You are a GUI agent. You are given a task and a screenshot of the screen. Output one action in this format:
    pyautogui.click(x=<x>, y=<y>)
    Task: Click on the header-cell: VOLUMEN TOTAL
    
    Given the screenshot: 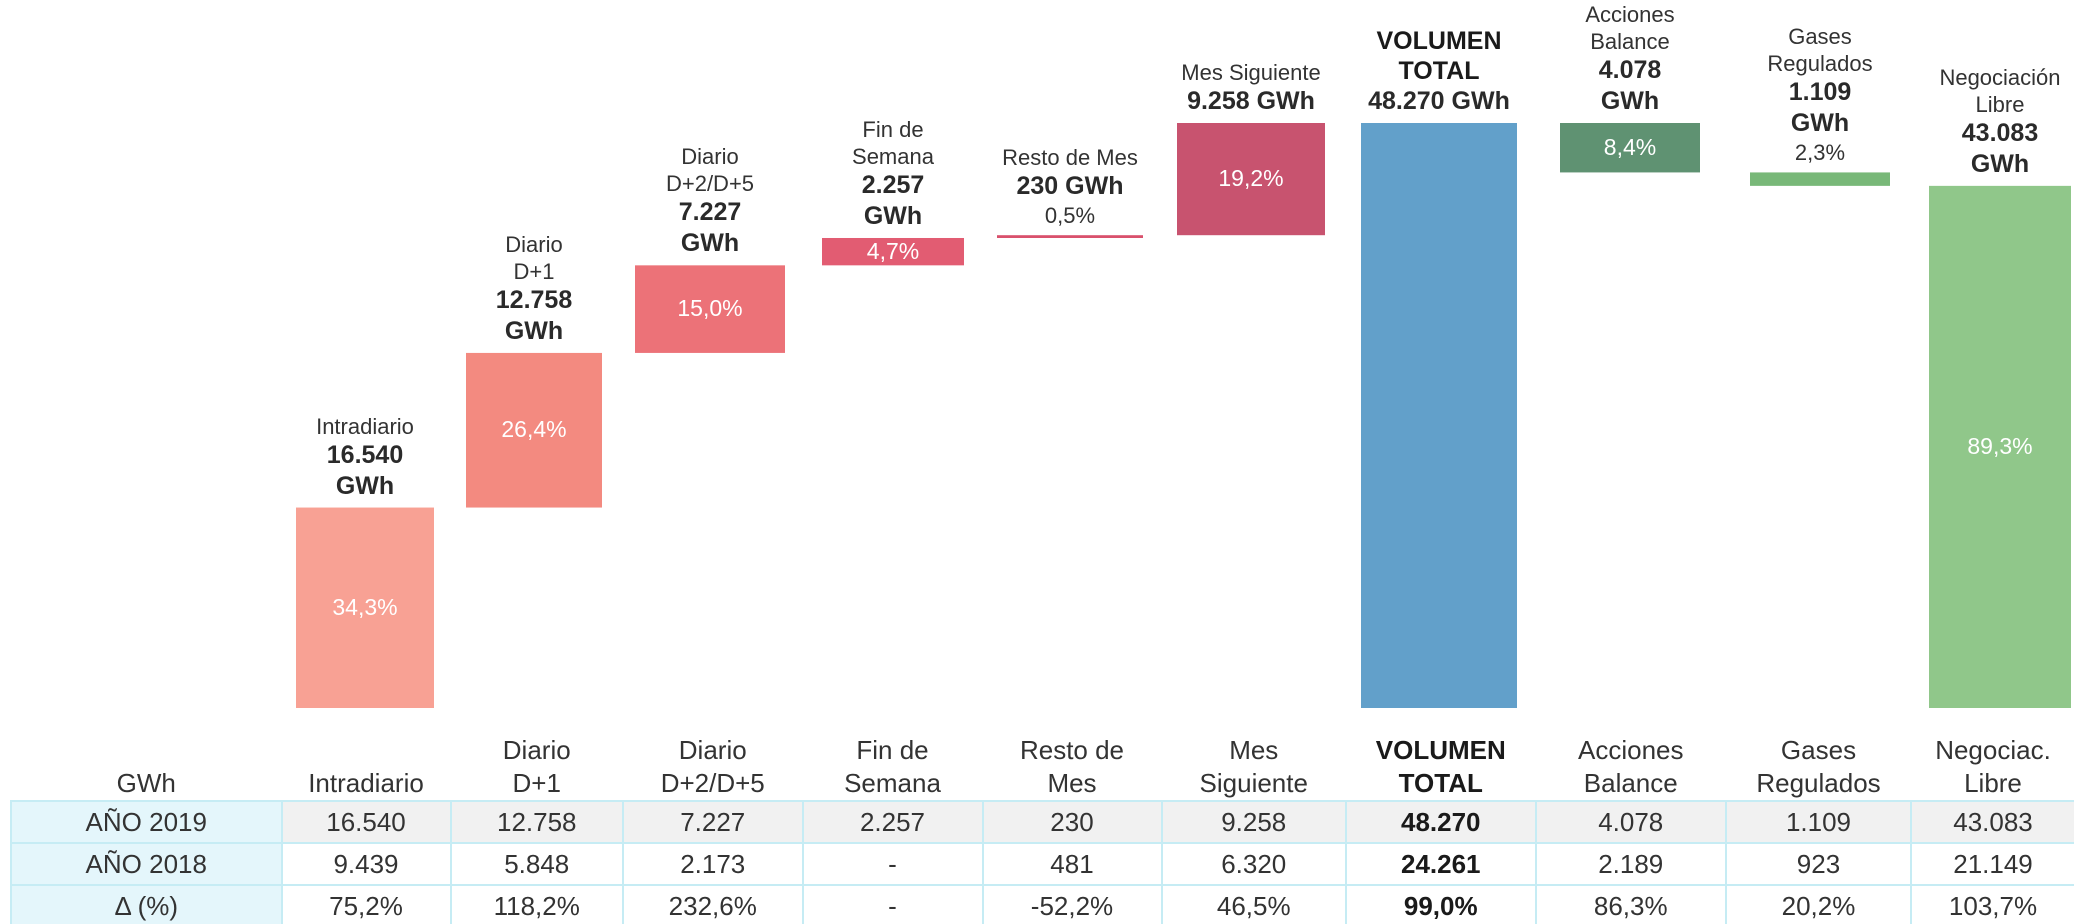 What is the action you would take?
    pyautogui.click(x=1440, y=766)
    